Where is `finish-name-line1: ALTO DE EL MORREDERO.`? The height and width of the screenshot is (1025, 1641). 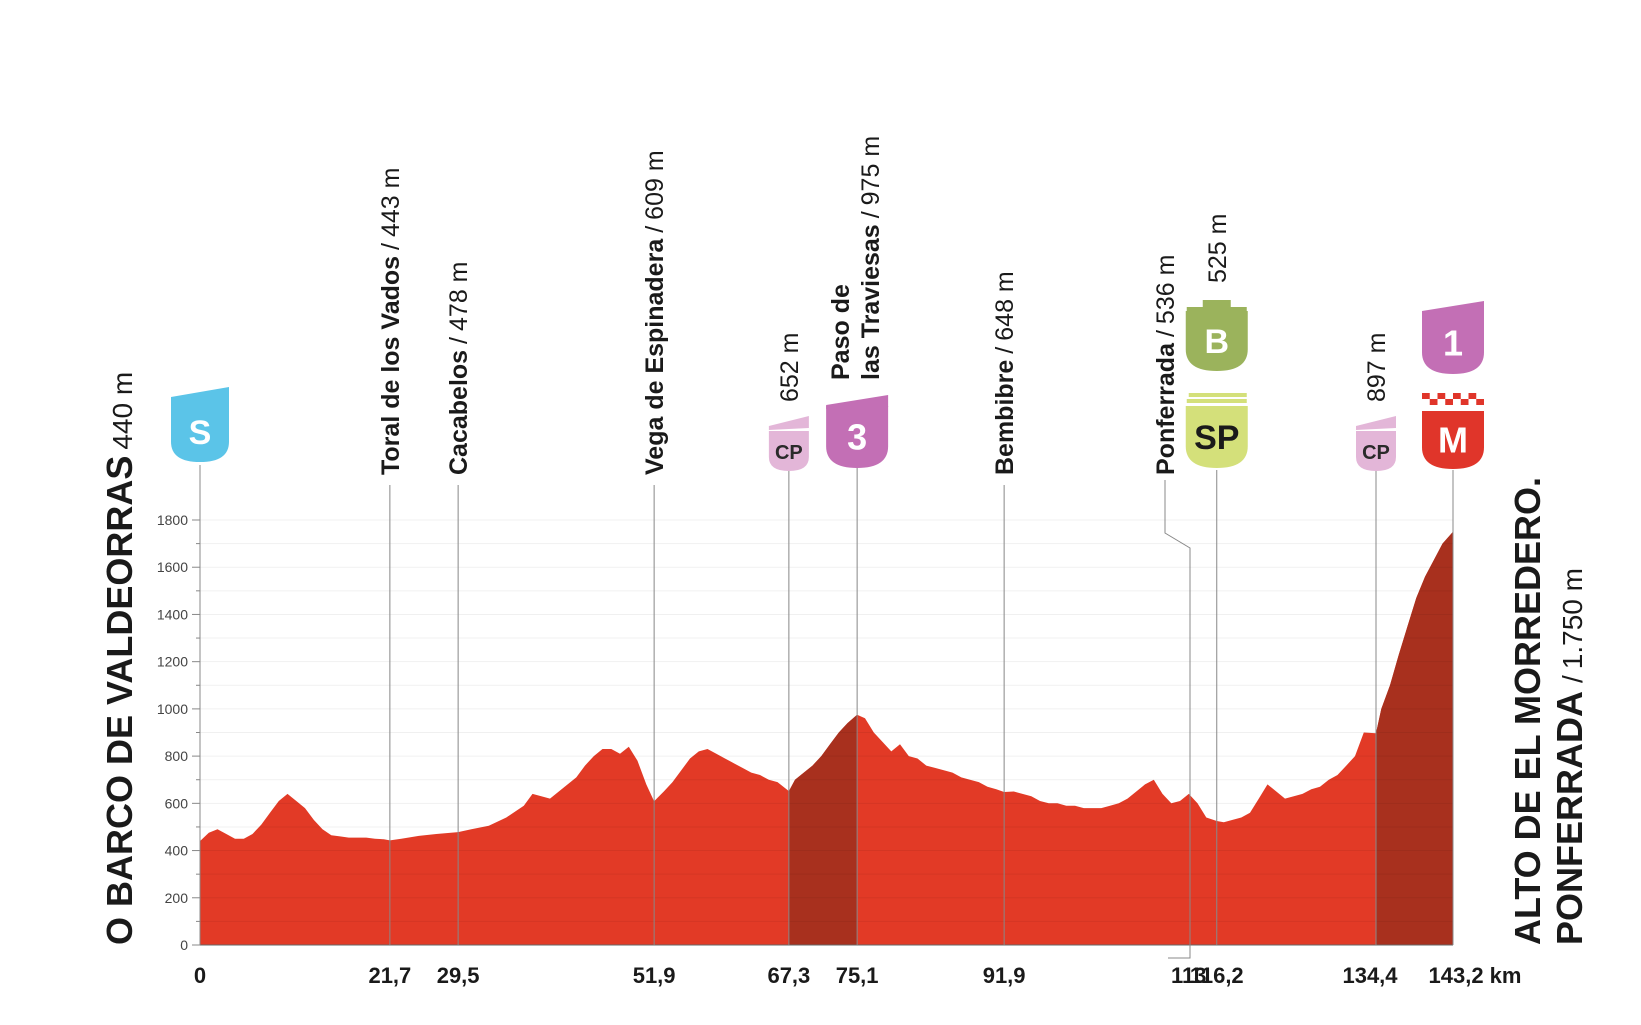 finish-name-line1: ALTO DE EL MORREDERO. is located at coordinates (1527, 711).